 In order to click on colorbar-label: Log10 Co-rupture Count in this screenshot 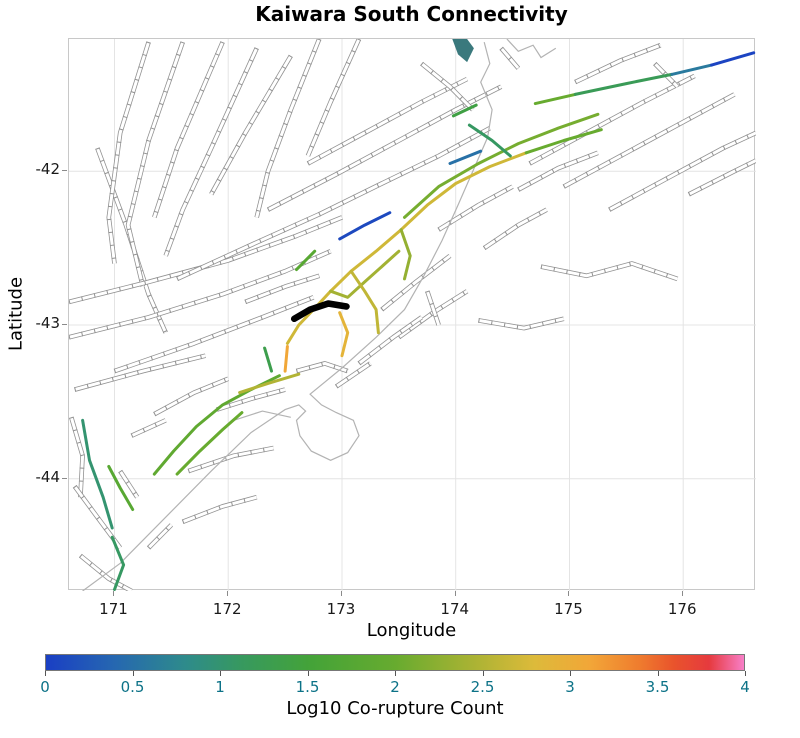, I will do `click(395, 708)`.